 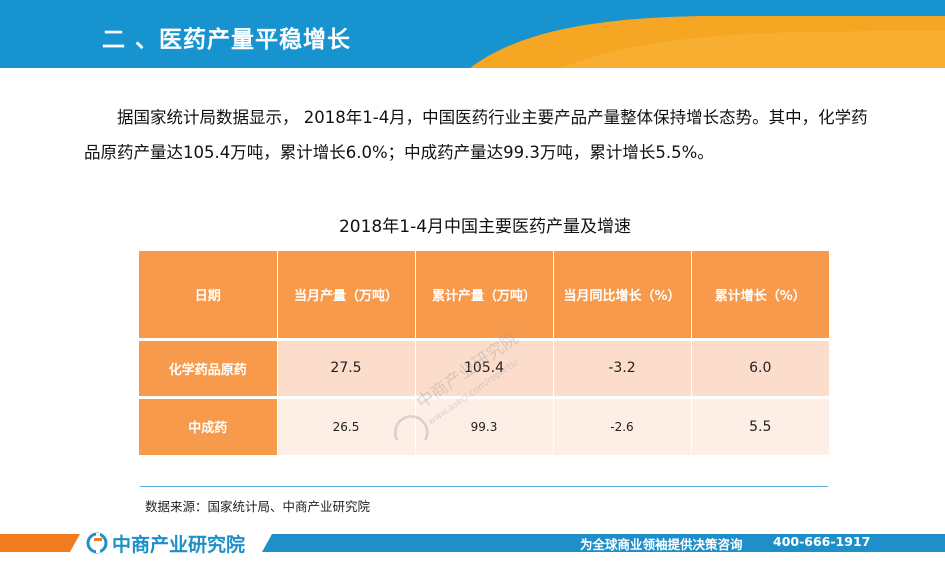 I want to click on footer-bar: 中商产业研究院 为全球商业领袖提供决策咨询 400-666-1917, so click(x=472, y=543).